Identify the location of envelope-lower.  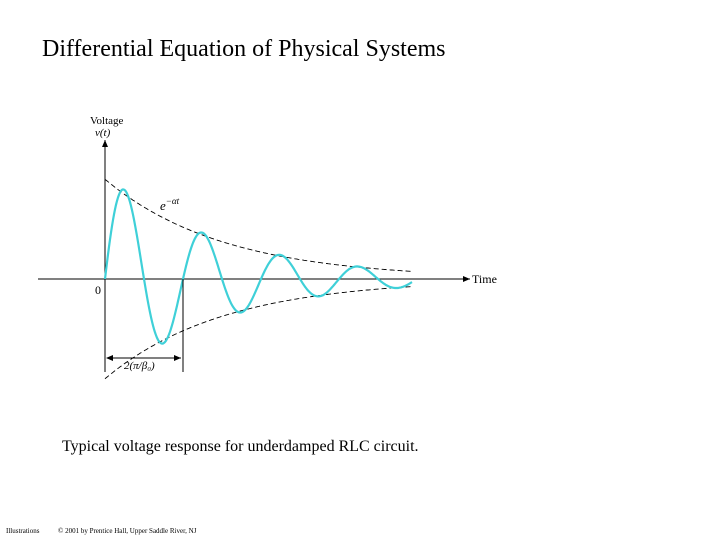
(258, 333).